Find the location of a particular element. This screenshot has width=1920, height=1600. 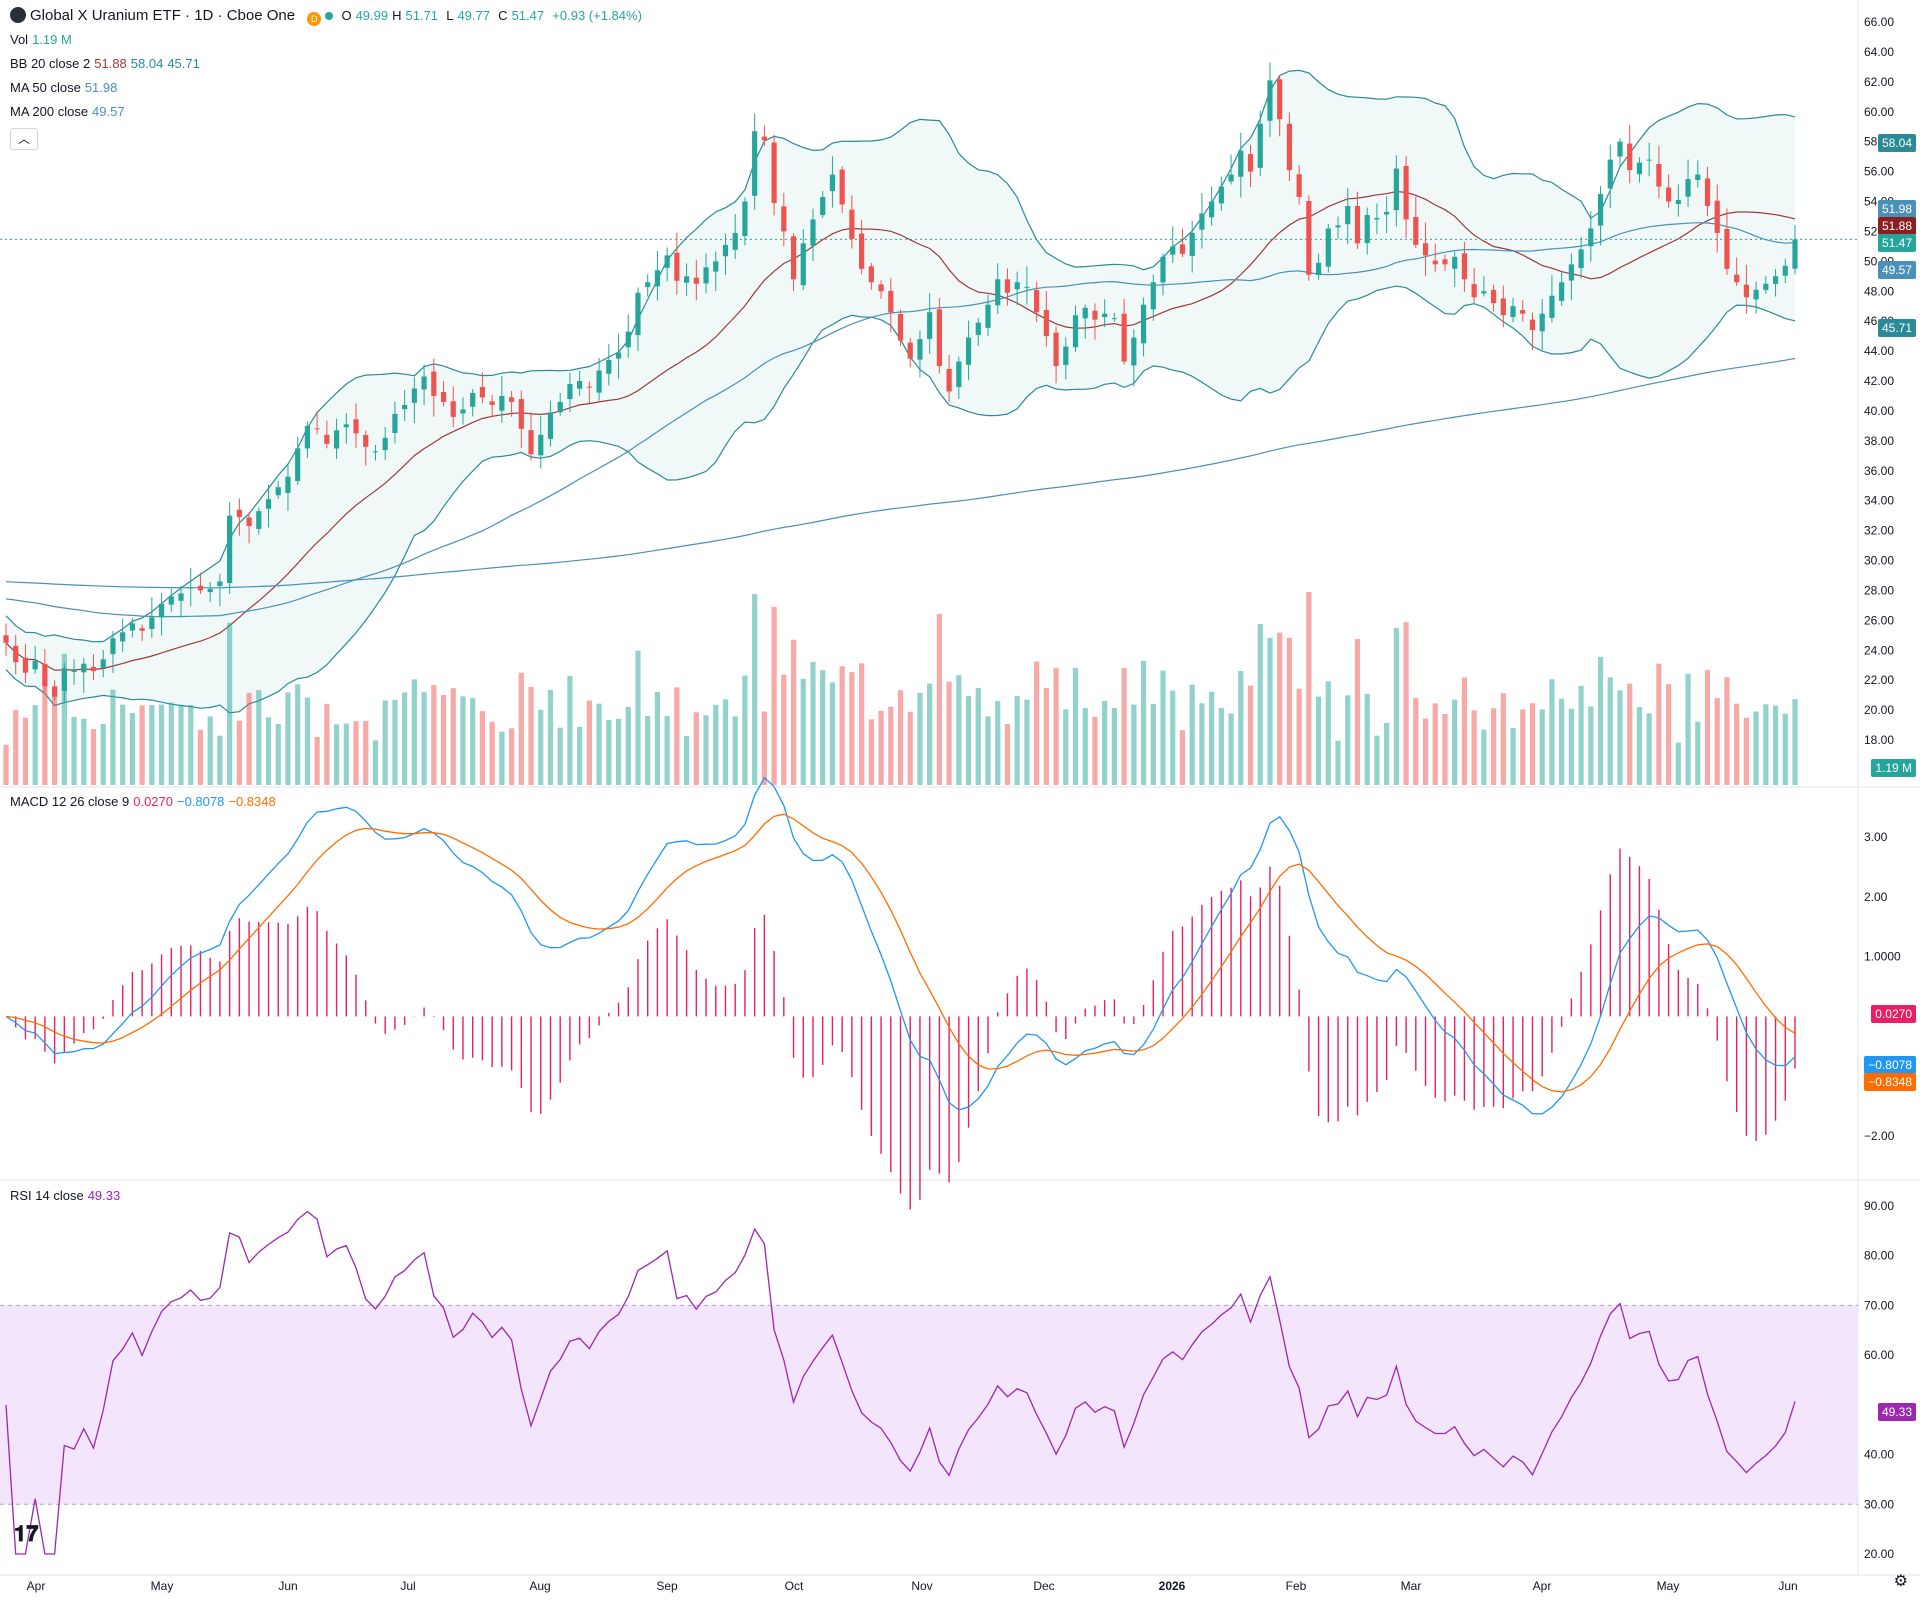

rsi-legend: RSI 14 close 49.33 is located at coordinates (67, 1196).